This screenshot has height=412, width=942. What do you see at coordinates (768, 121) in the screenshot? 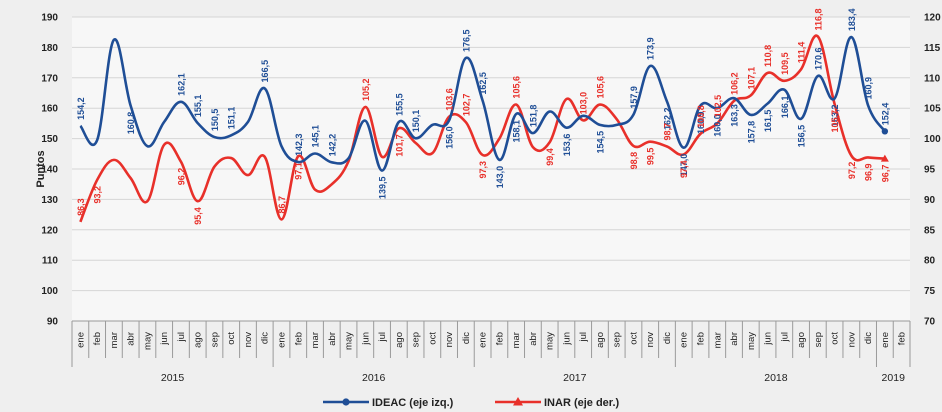
I see `ideac-data-label: 161,5` at bounding box center [768, 121].